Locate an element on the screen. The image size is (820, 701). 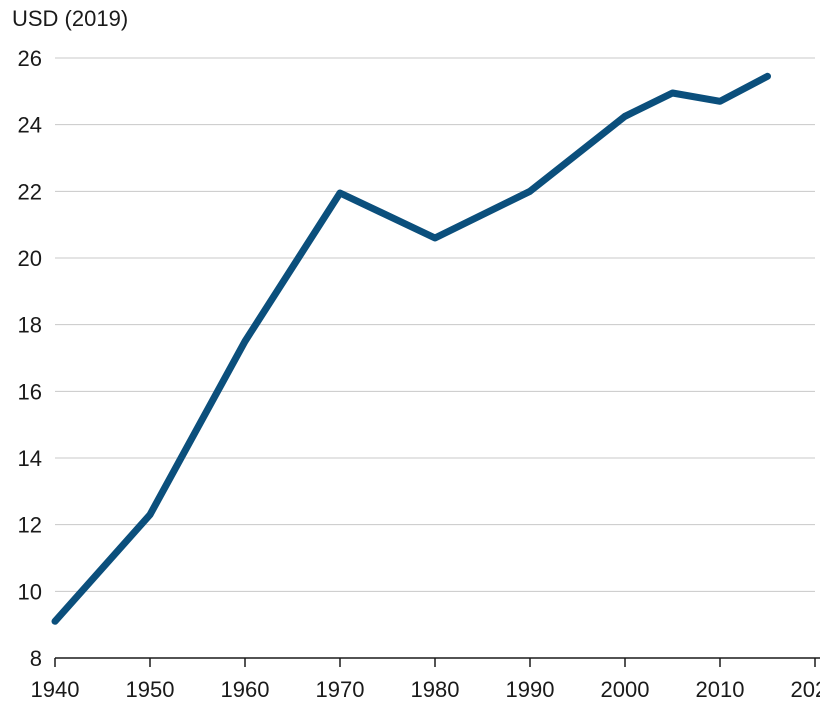
y-tick-label: 16 is located at coordinates (30, 391).